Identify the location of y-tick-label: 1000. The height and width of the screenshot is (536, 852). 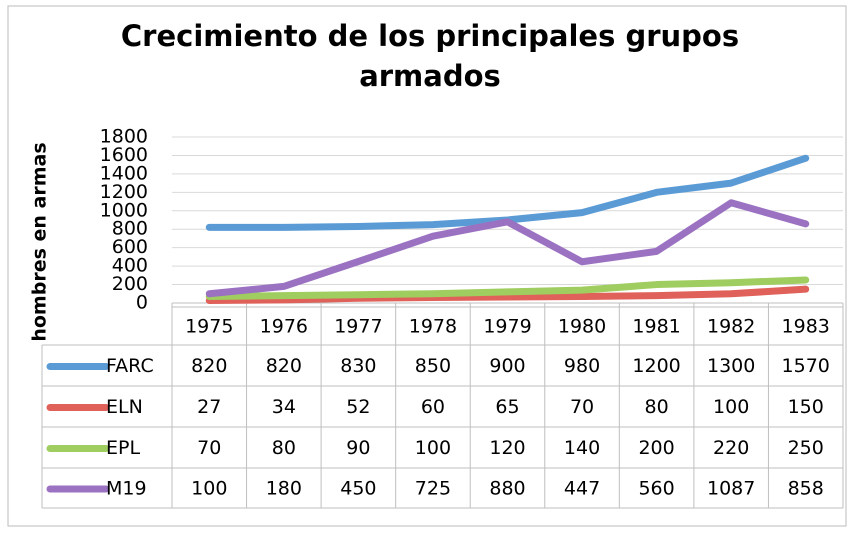
(124, 210).